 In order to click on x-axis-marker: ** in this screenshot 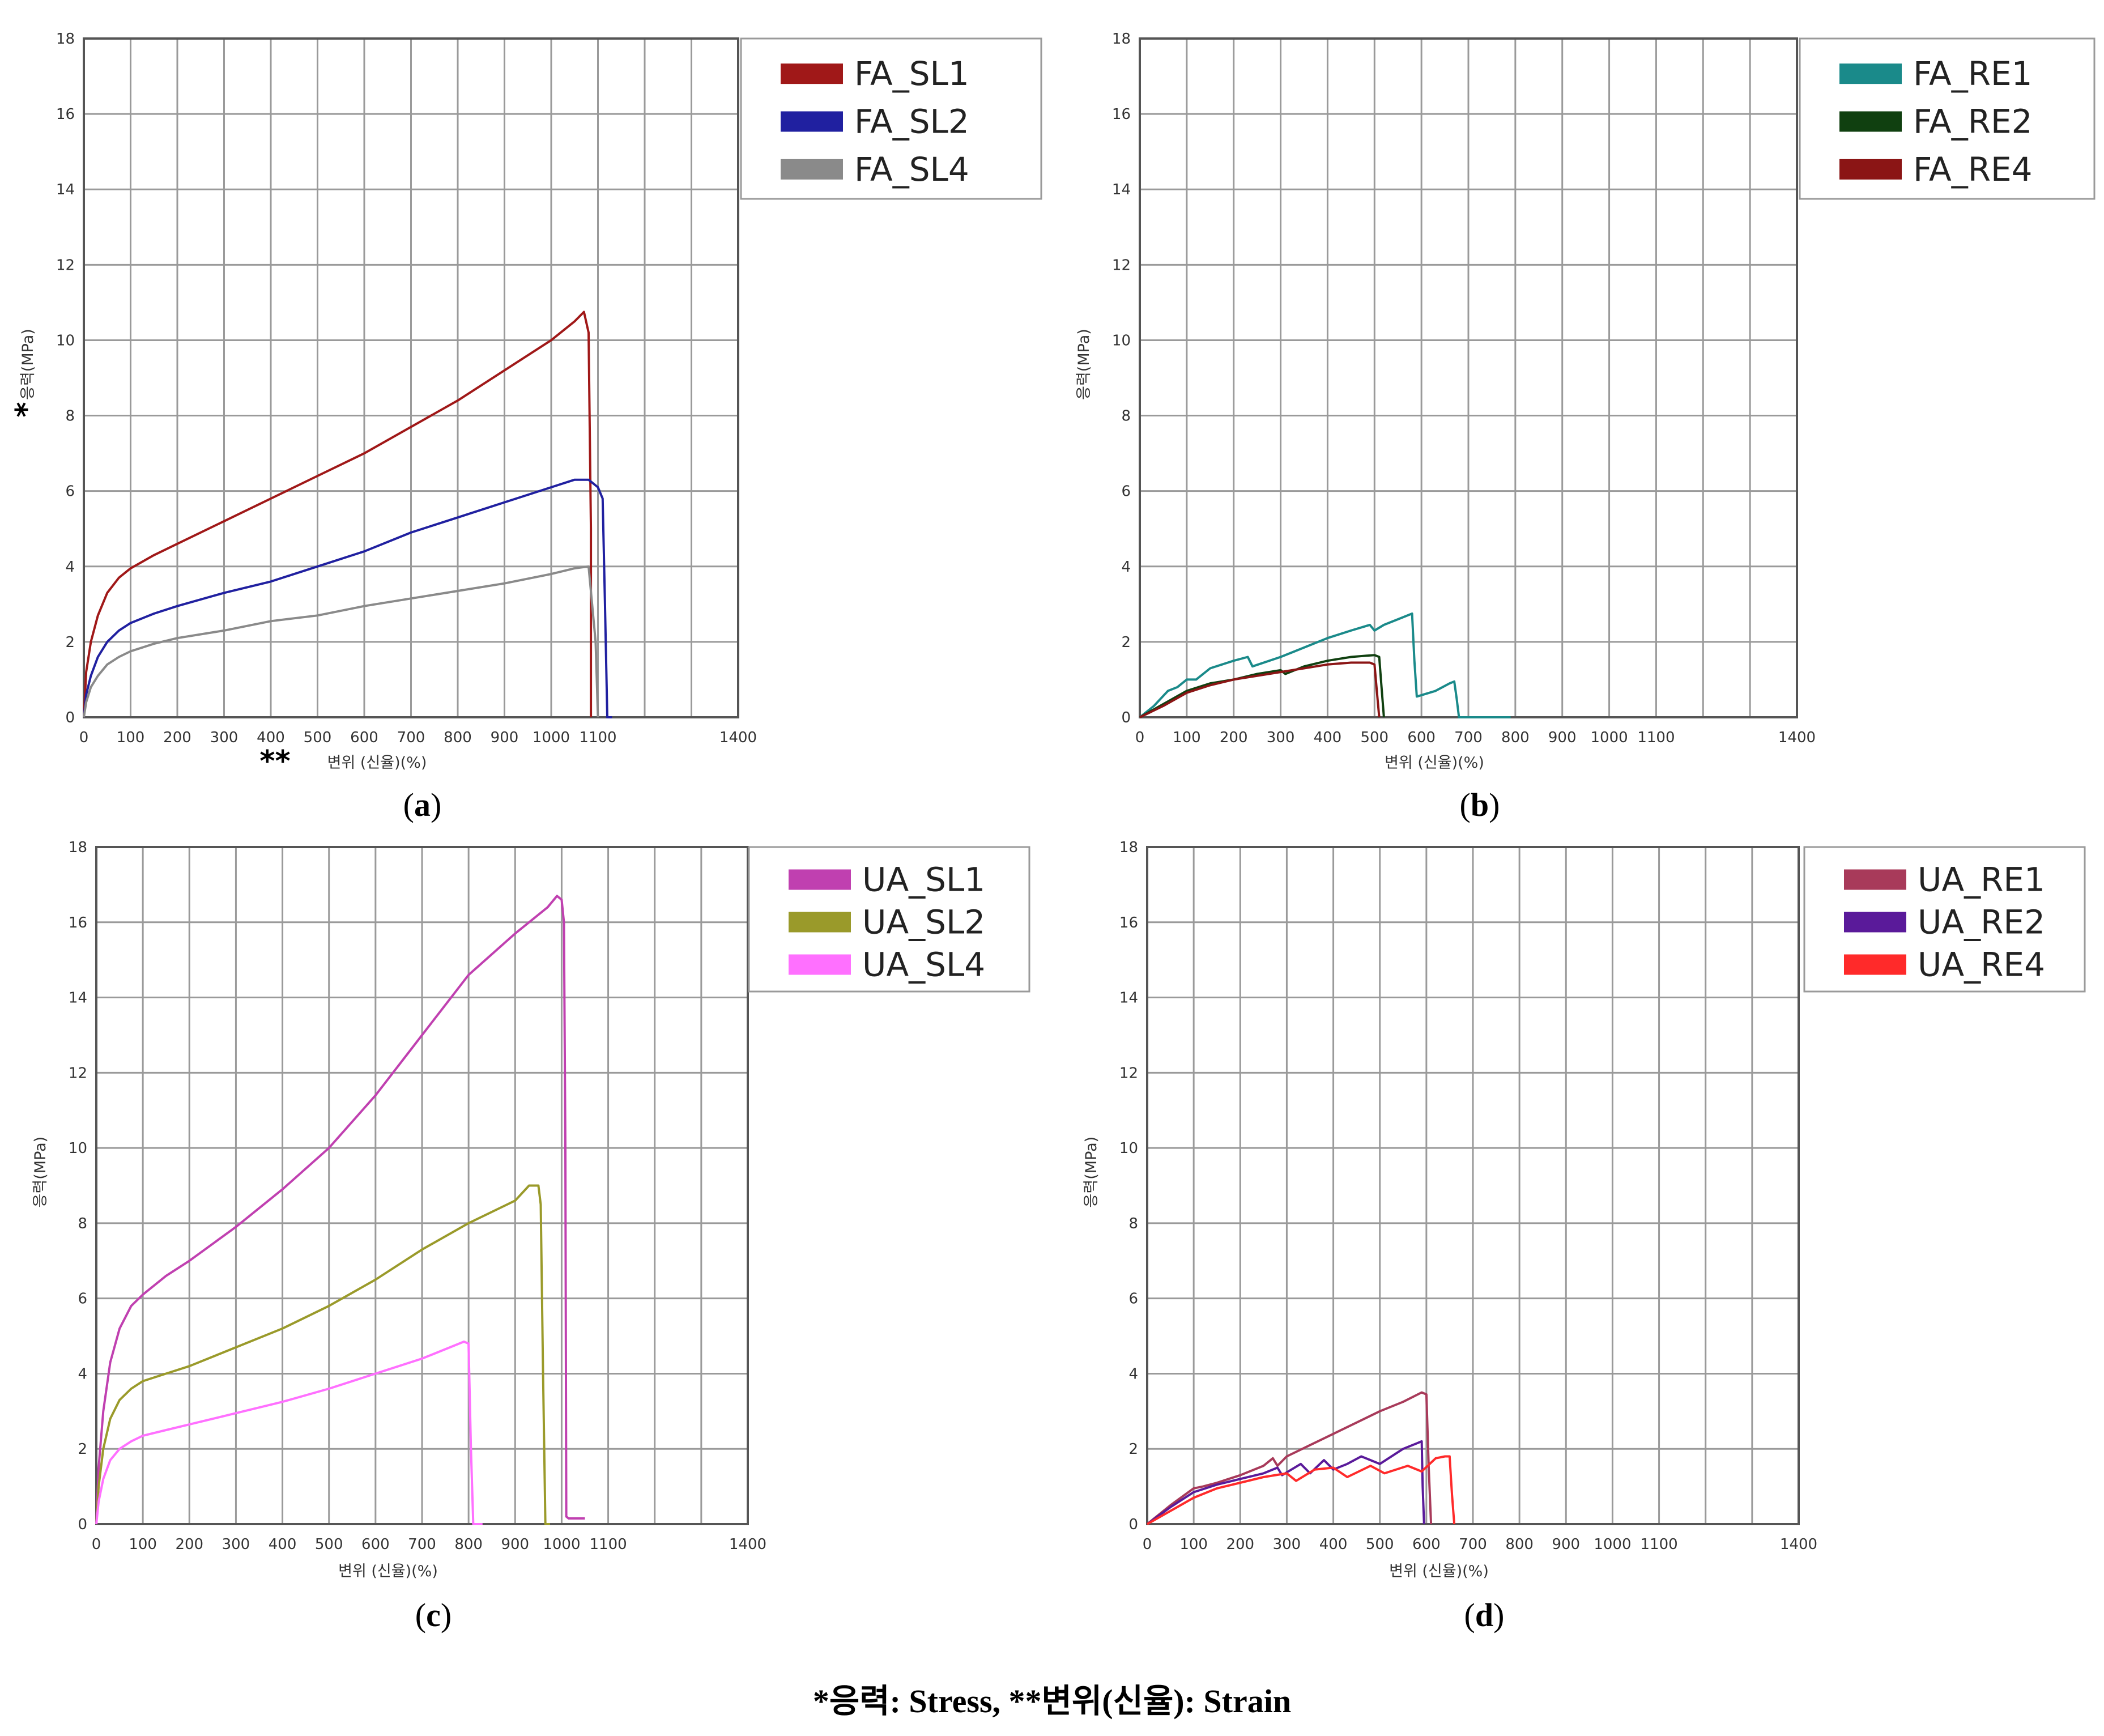, I will do `click(274, 761)`.